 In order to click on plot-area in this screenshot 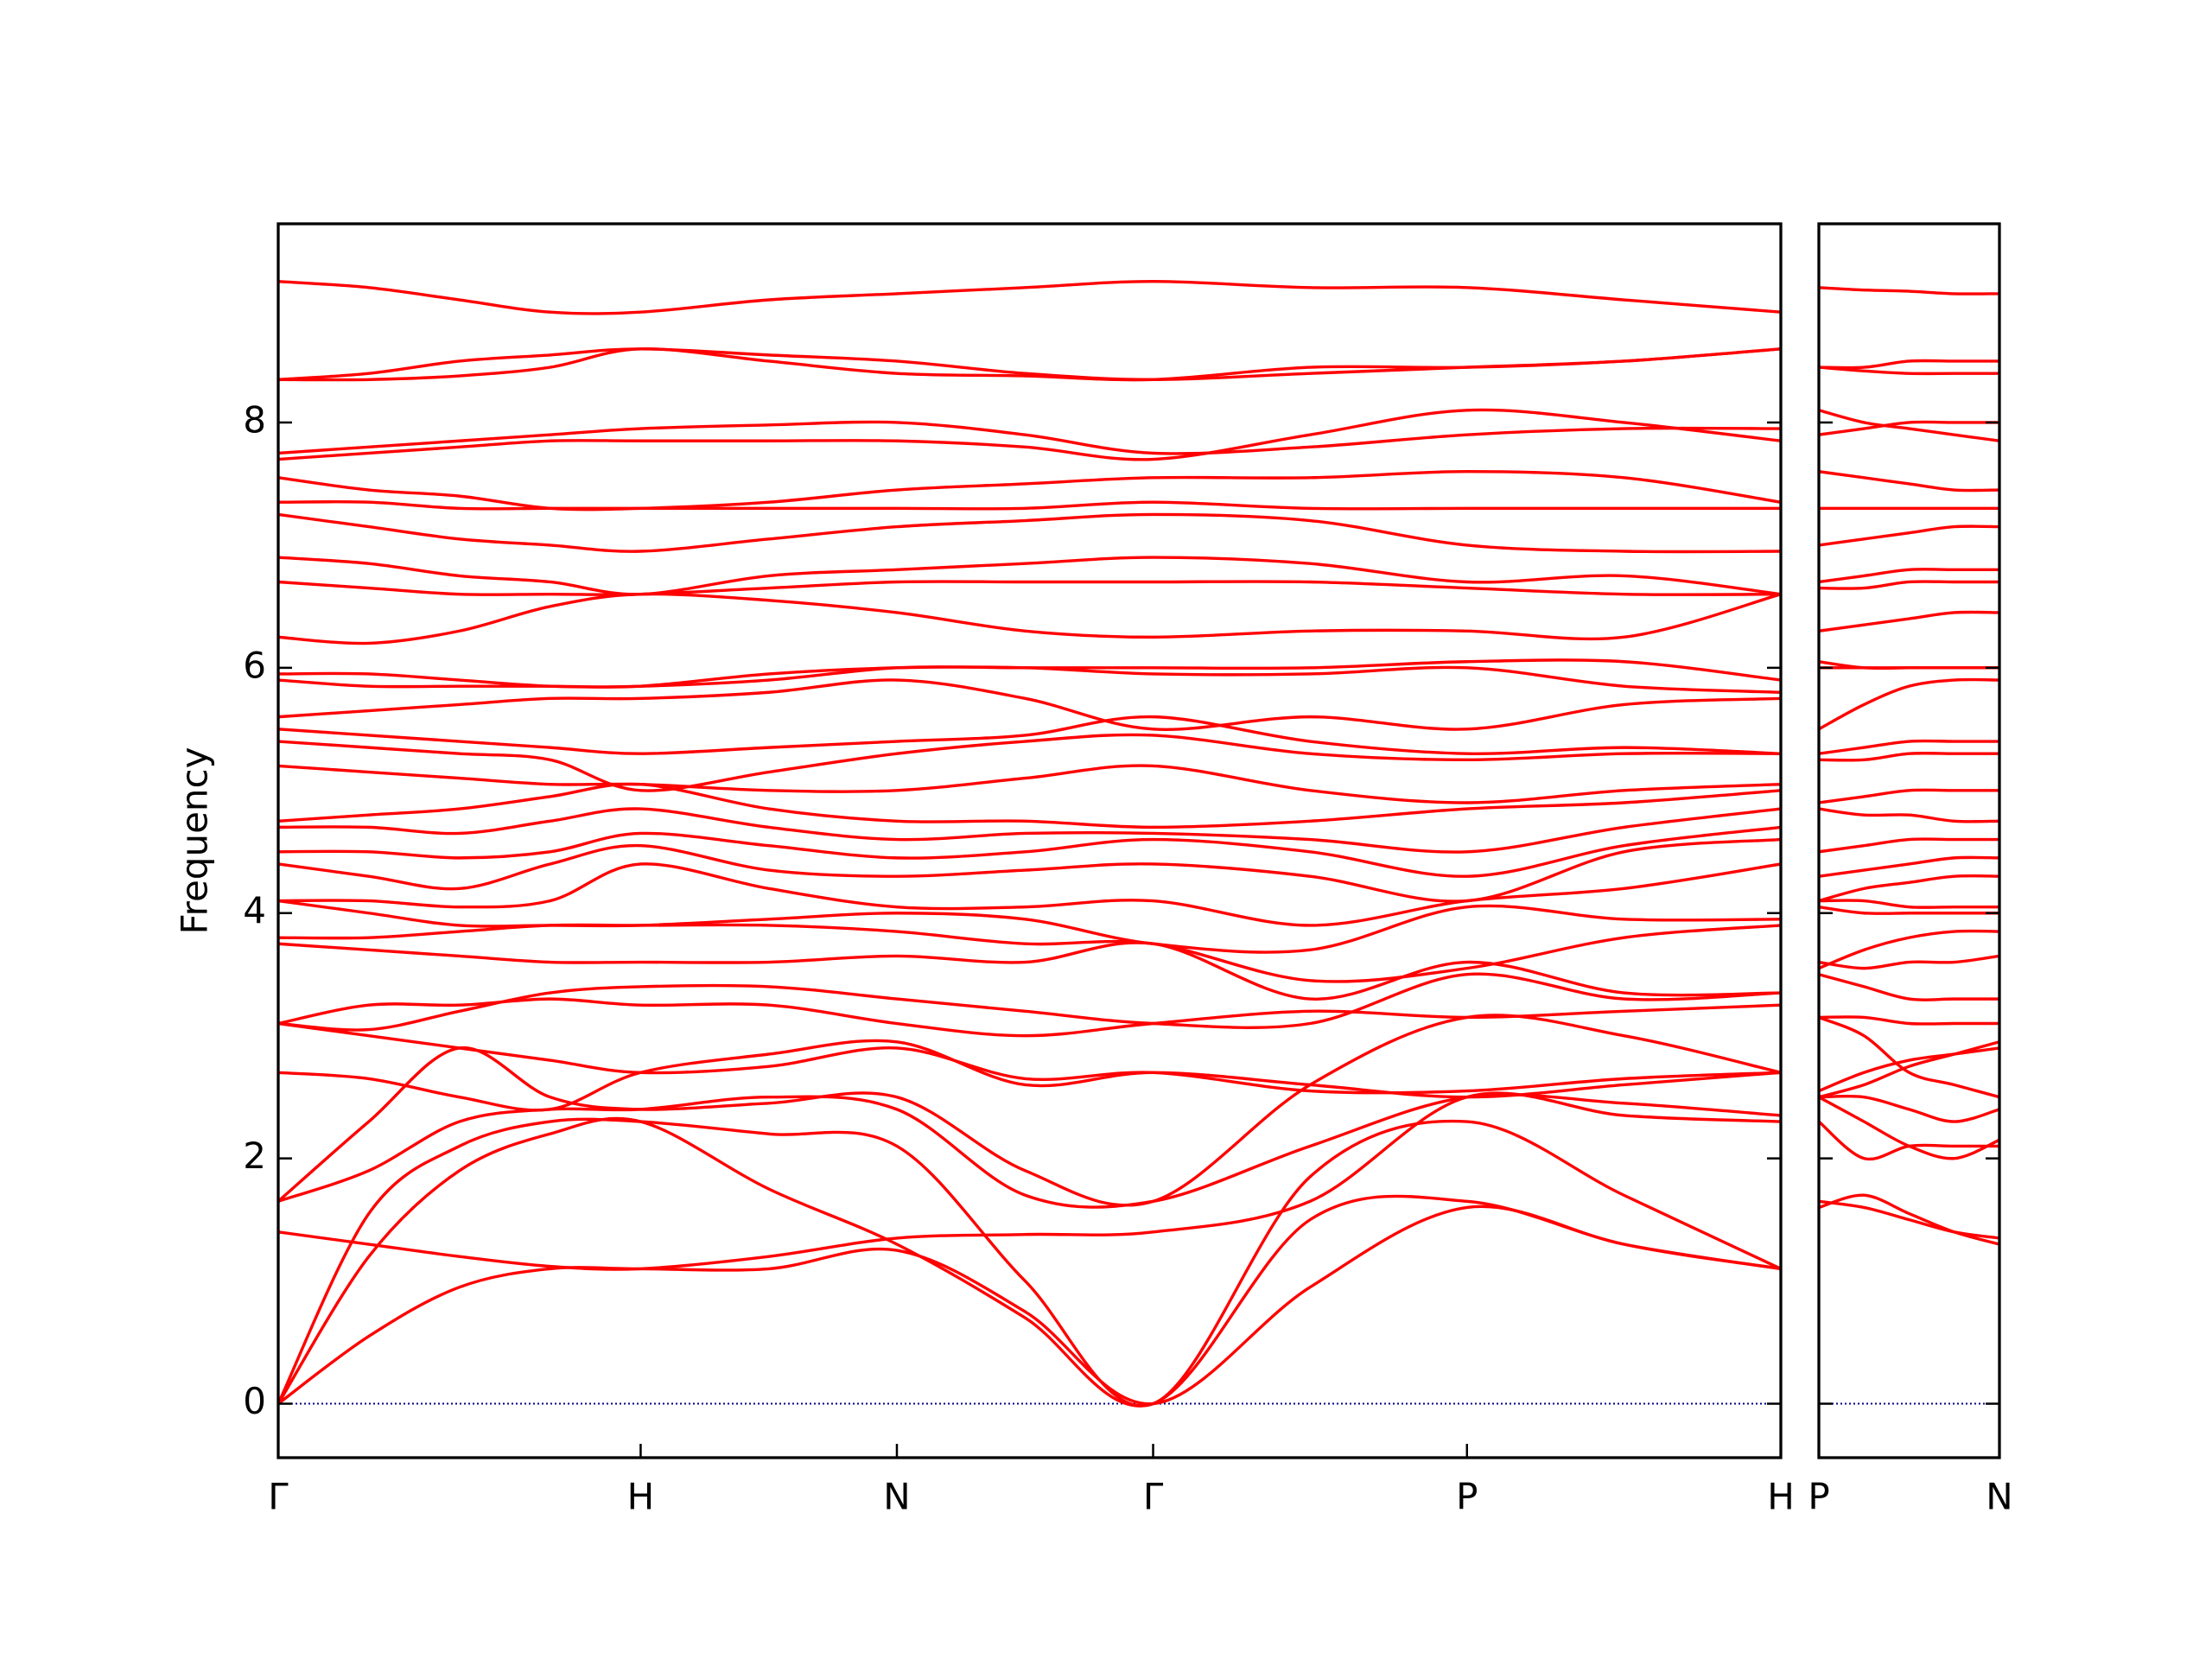, I will do `click(1909, 845)`.